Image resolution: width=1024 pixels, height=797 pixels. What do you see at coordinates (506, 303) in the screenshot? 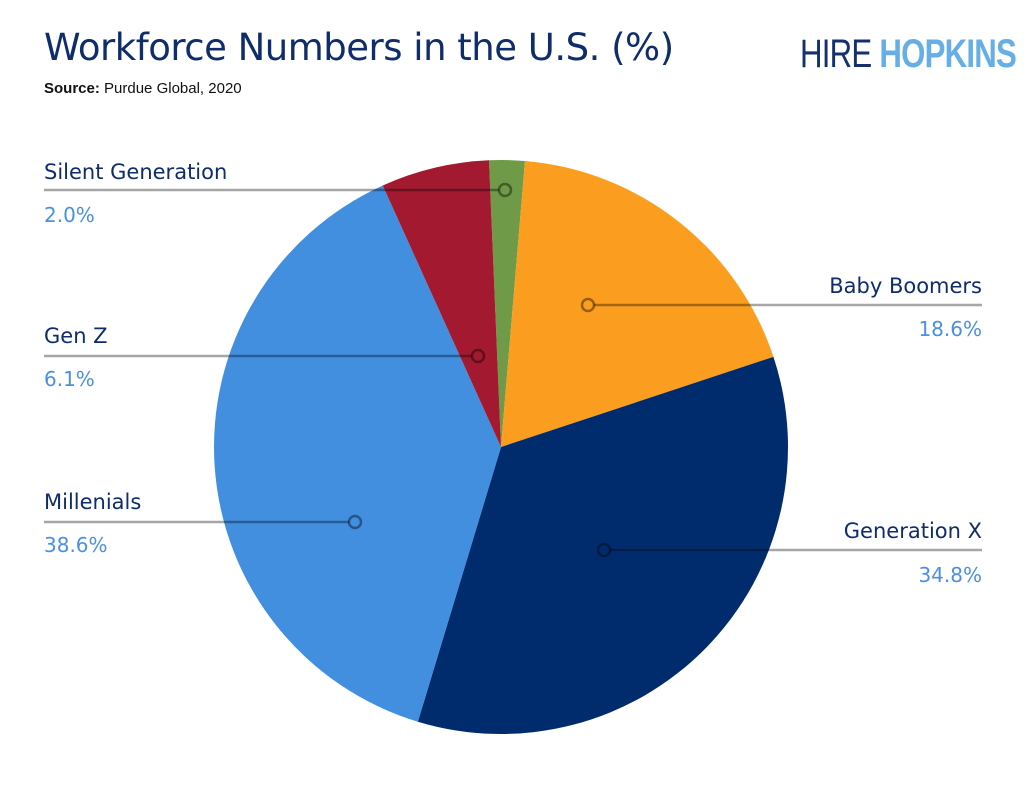
I see `pie-slice-silent-generation` at bounding box center [506, 303].